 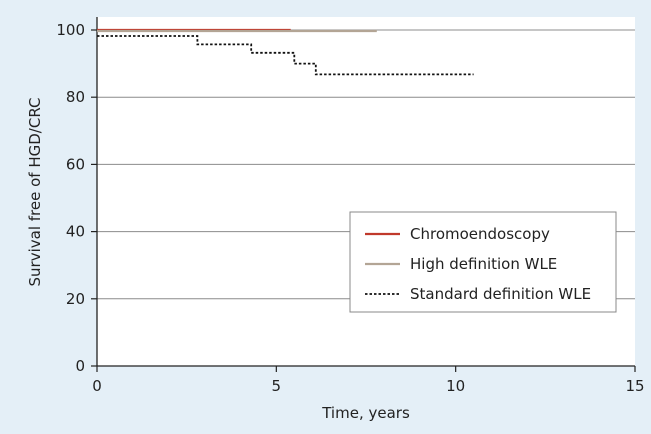 What do you see at coordinates (75, 232) in the screenshot?
I see `y-tick-label: 40` at bounding box center [75, 232].